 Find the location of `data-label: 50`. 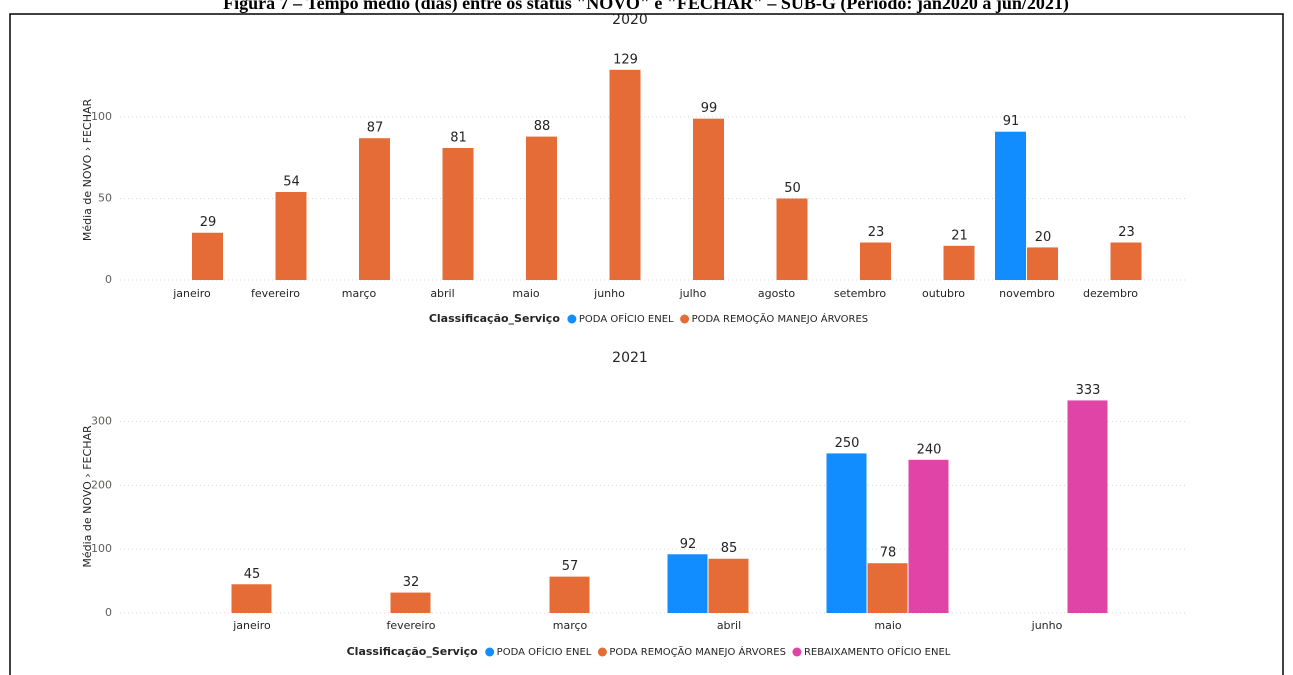

data-label: 50 is located at coordinates (792, 188).